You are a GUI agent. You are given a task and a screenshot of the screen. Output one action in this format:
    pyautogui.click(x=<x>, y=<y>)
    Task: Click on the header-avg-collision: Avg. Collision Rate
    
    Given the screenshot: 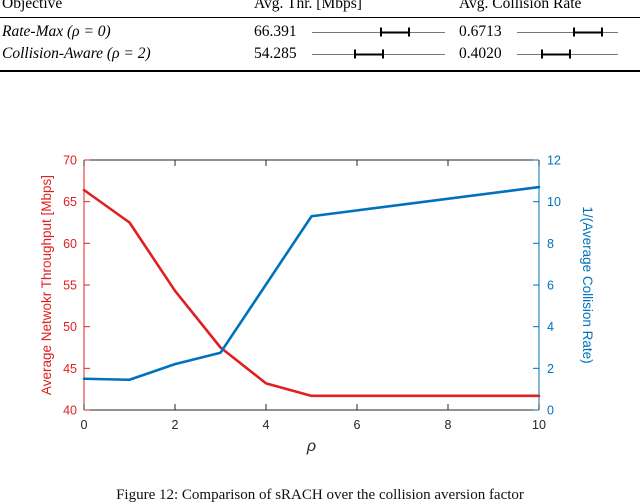 What is the action you would take?
    pyautogui.click(x=520, y=6)
    